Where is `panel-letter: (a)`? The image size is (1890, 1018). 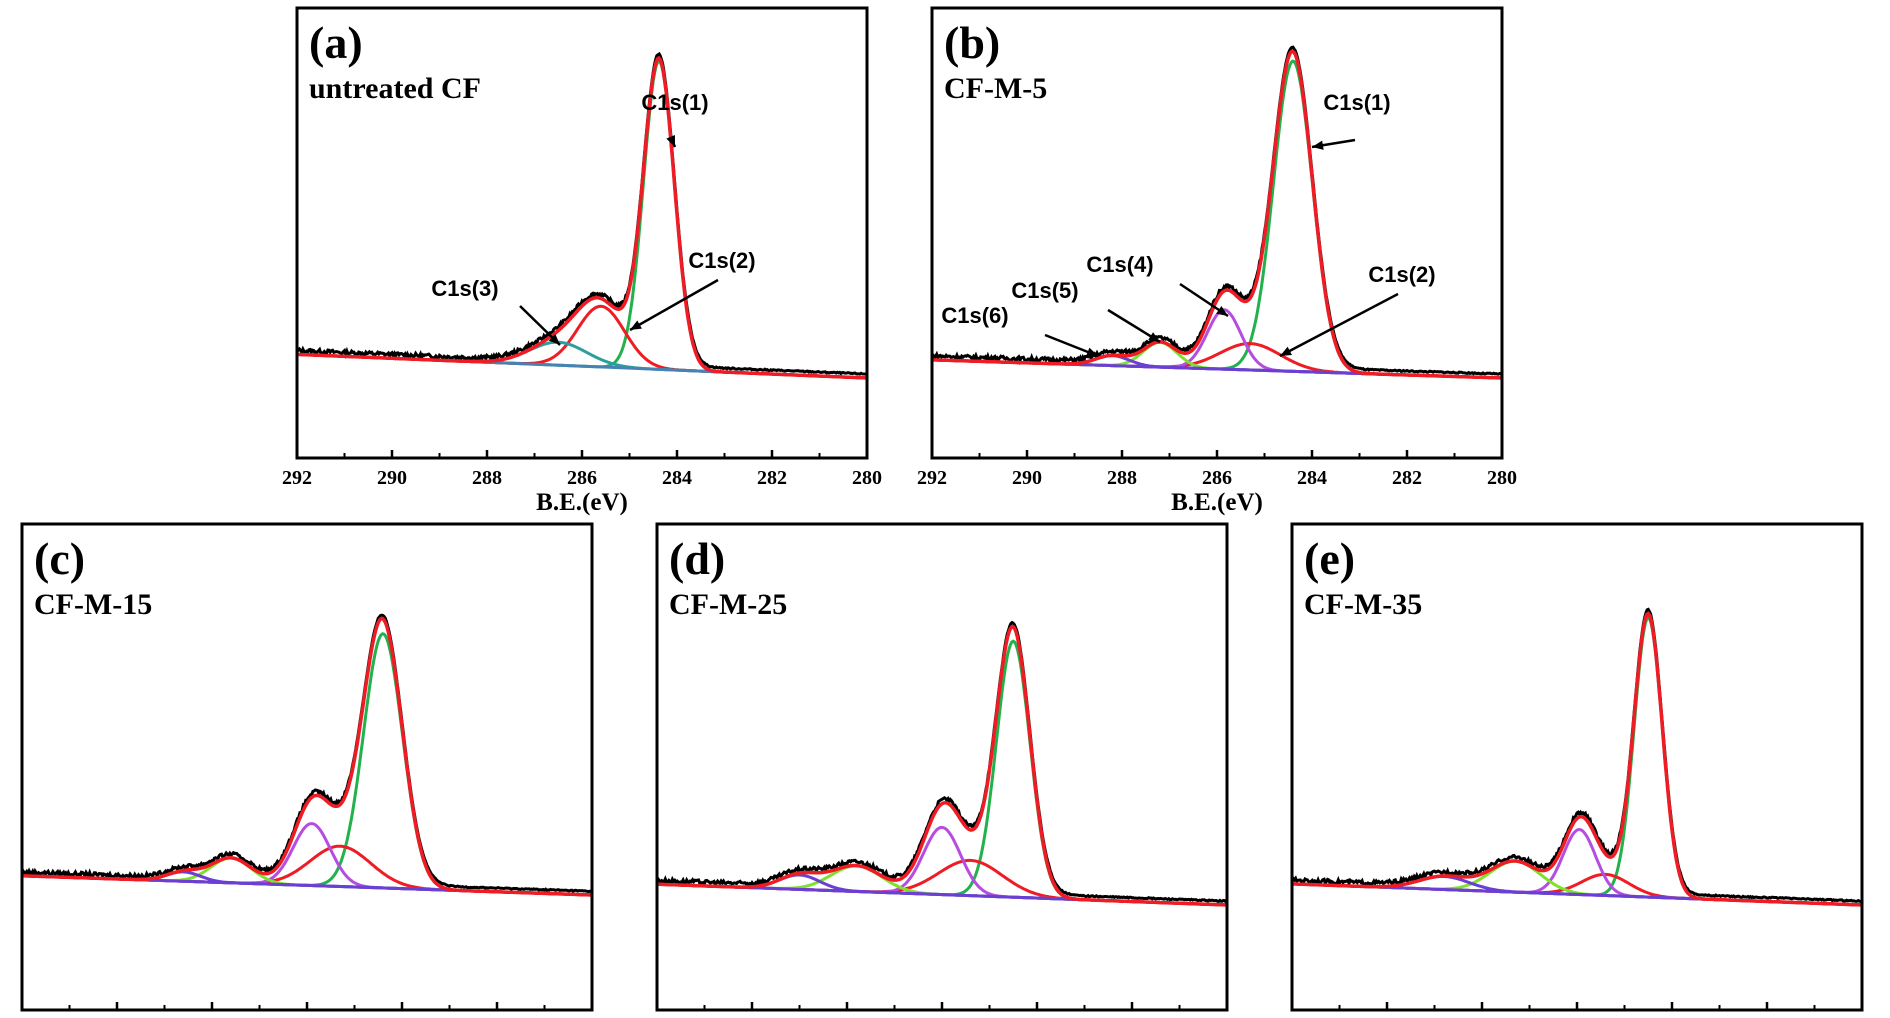 panel-letter: (a) is located at coordinates (336, 42).